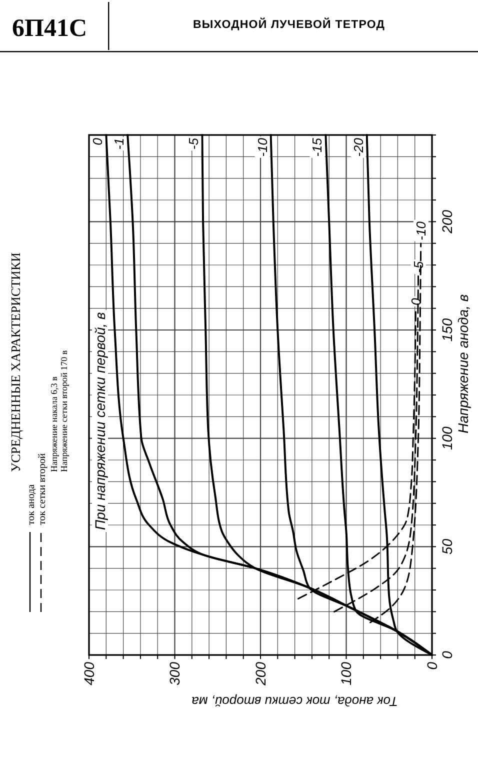 The height and width of the screenshot is (768, 478). I want to click on x-tick-label: 400, so click(88, 674).